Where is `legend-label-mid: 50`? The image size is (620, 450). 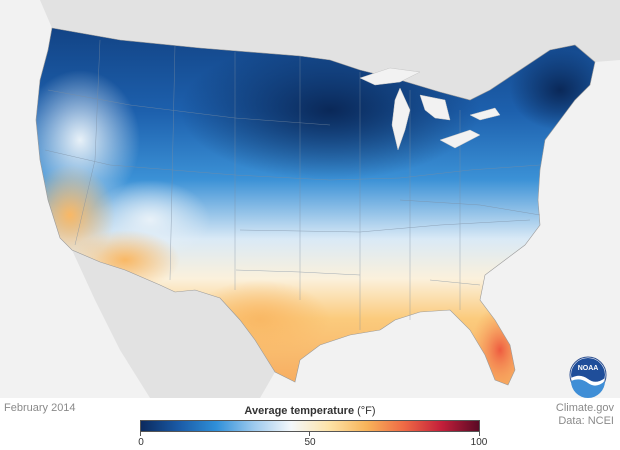
legend-label-mid: 50 is located at coordinates (310, 442).